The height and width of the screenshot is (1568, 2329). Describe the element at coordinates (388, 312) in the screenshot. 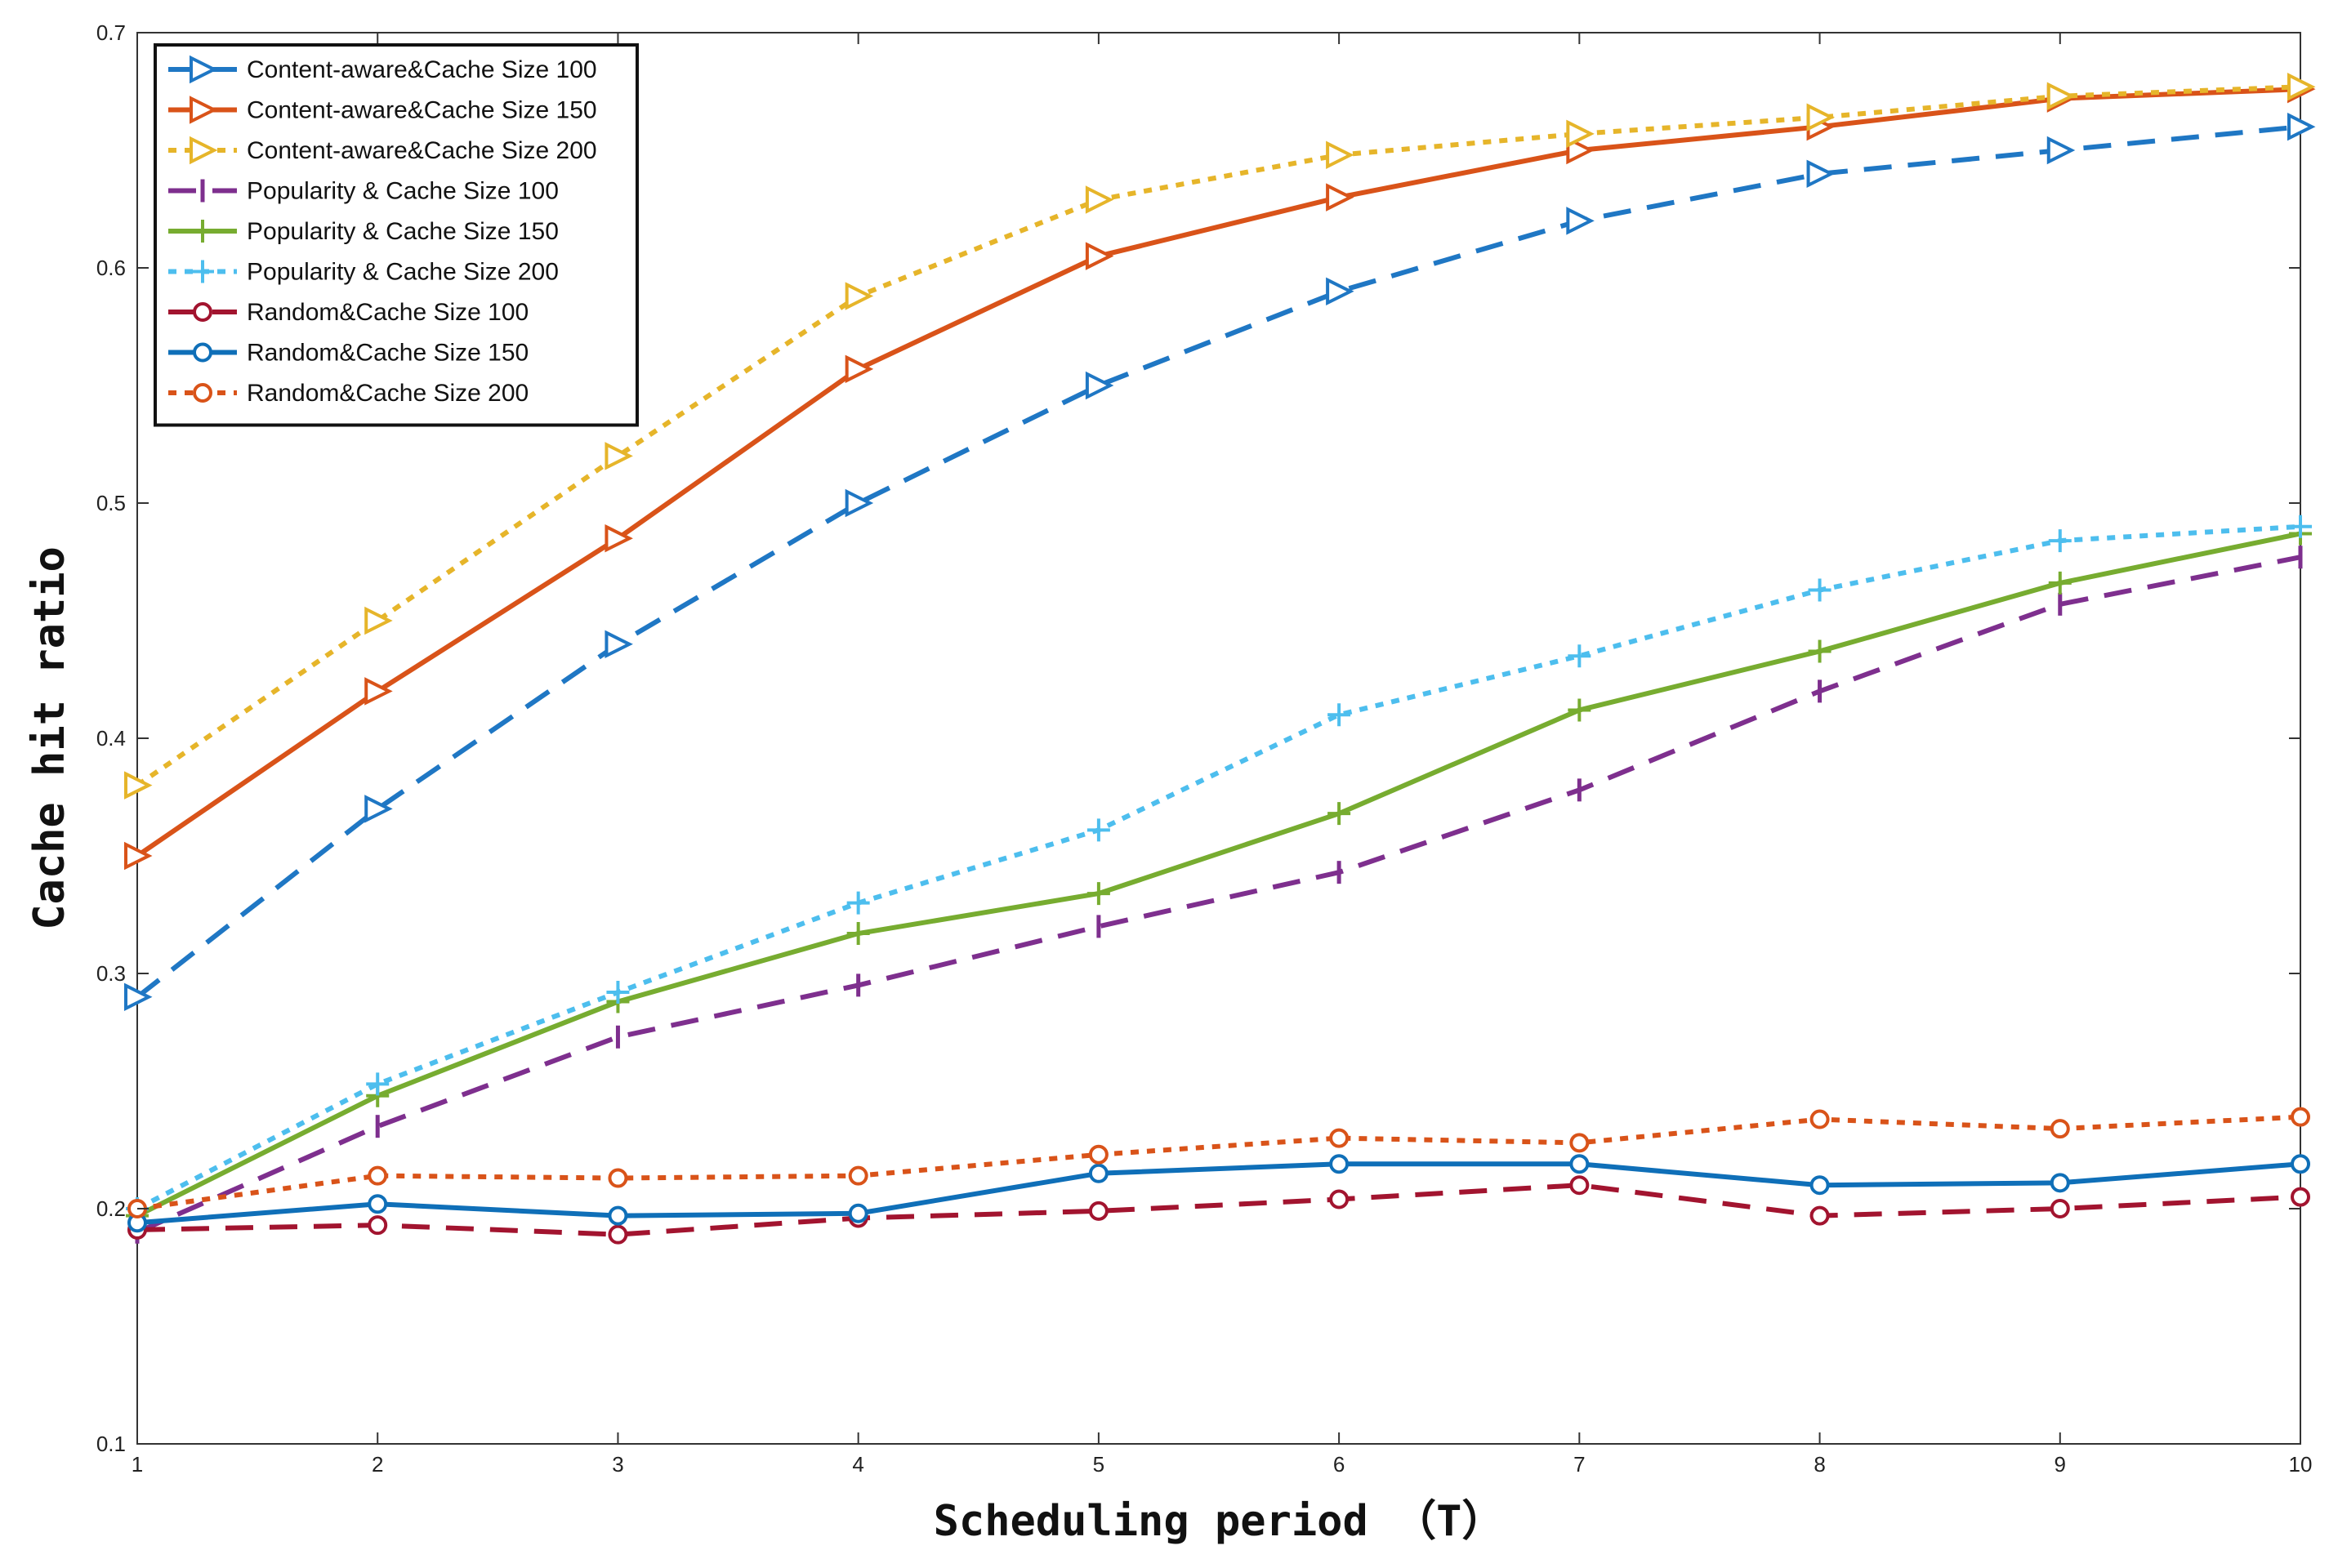

I see `legend-label: Random&Cache Size 100` at that location.